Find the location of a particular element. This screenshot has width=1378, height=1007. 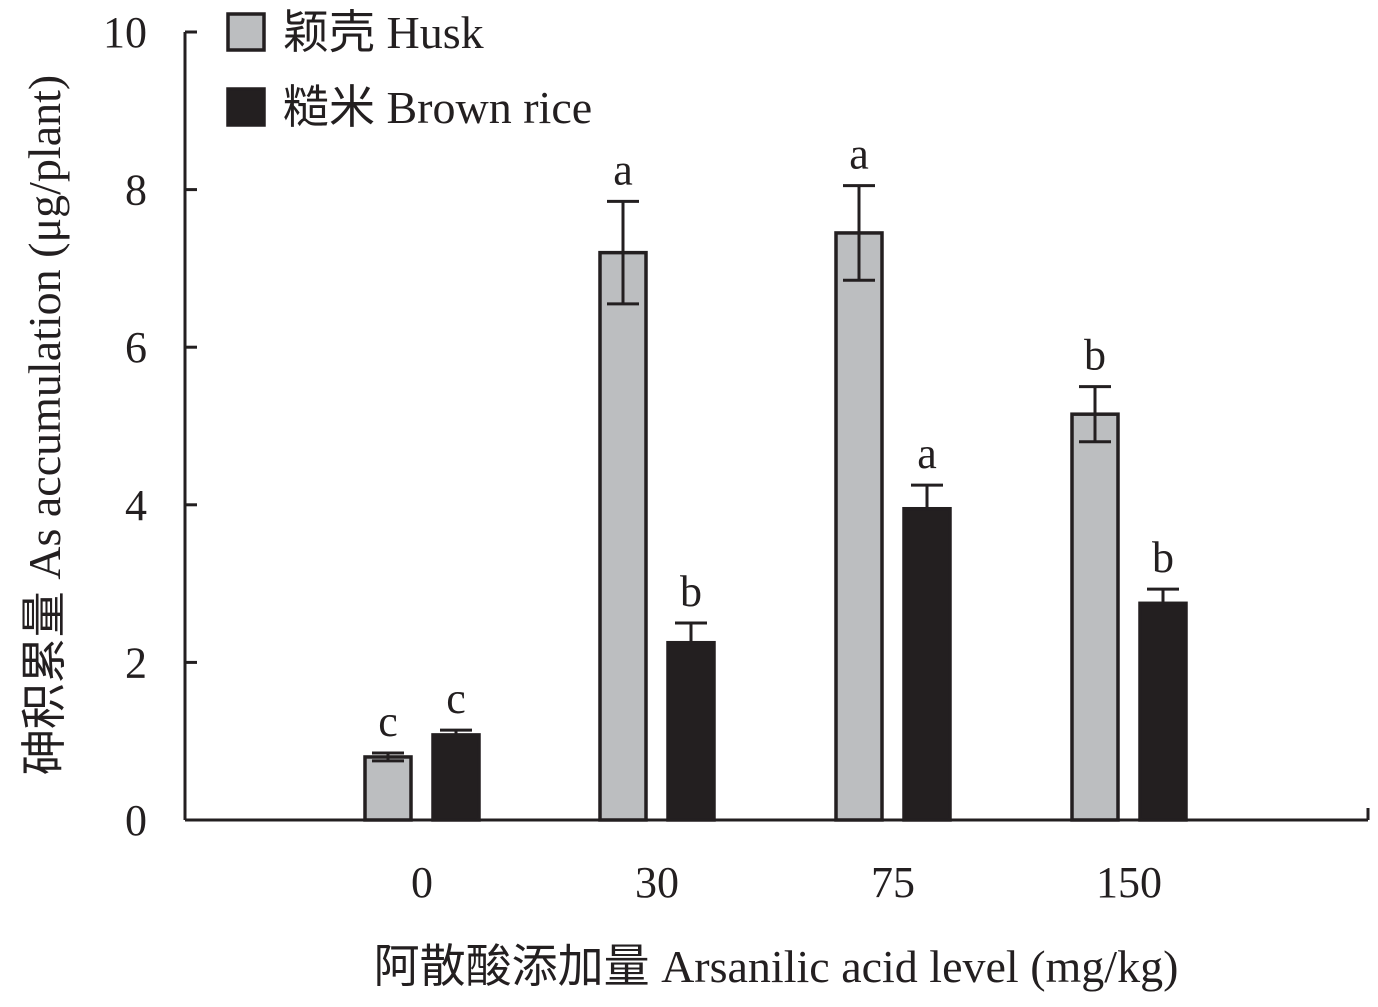

y-tick-label: 10 is located at coordinates (125, 32).